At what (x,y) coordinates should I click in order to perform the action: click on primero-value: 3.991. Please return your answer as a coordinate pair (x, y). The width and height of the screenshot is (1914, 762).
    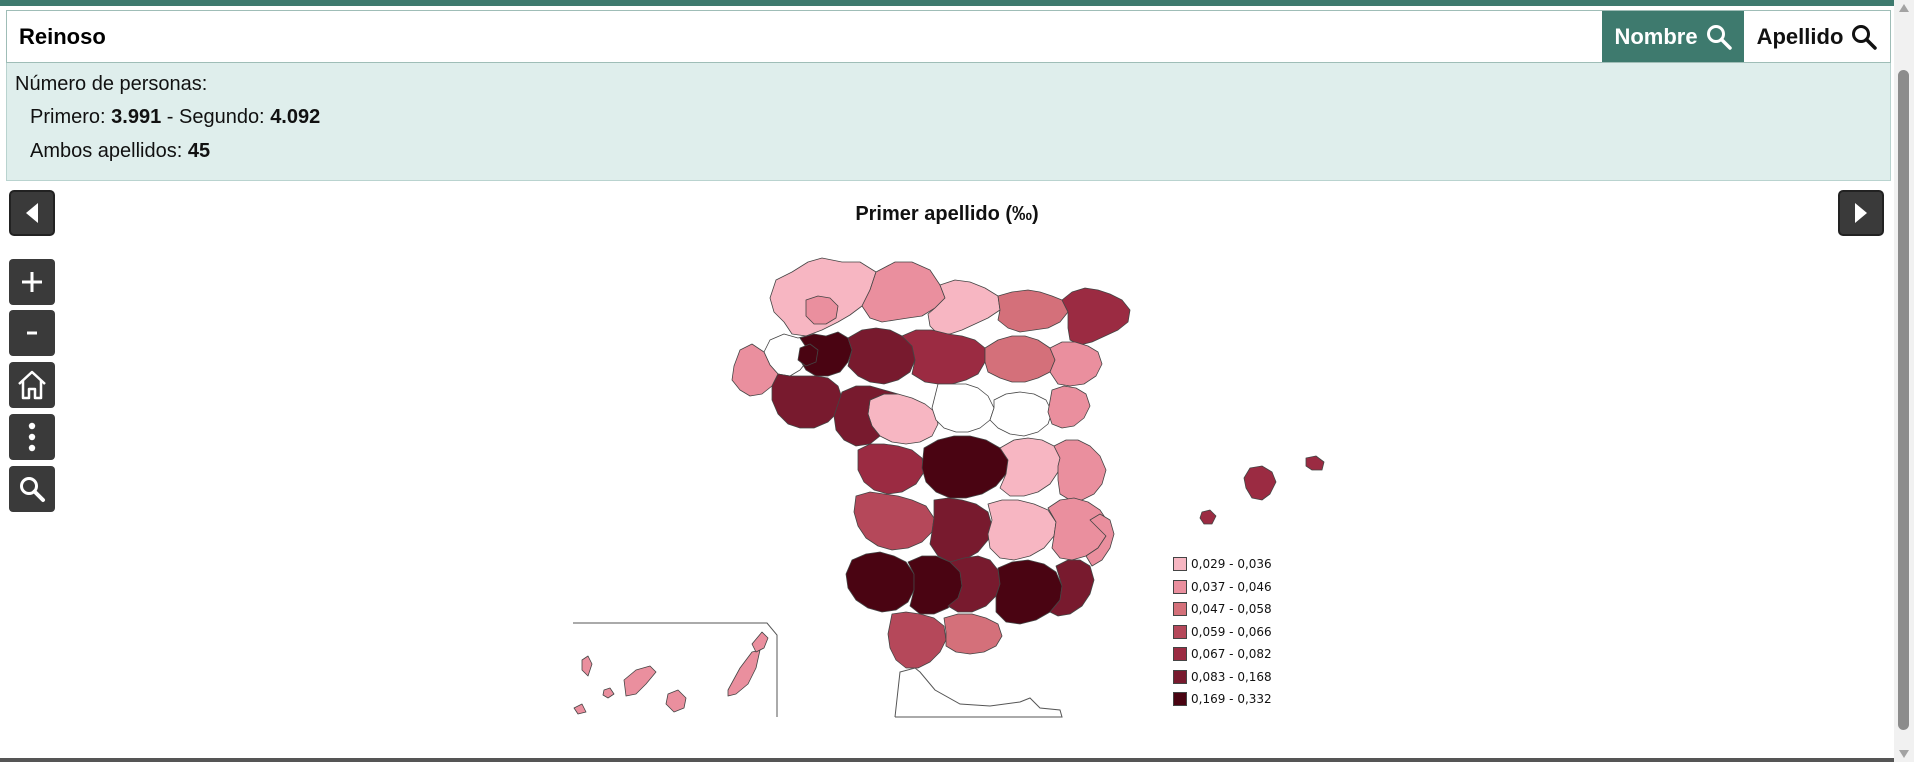
    Looking at the image, I should click on (136, 117).